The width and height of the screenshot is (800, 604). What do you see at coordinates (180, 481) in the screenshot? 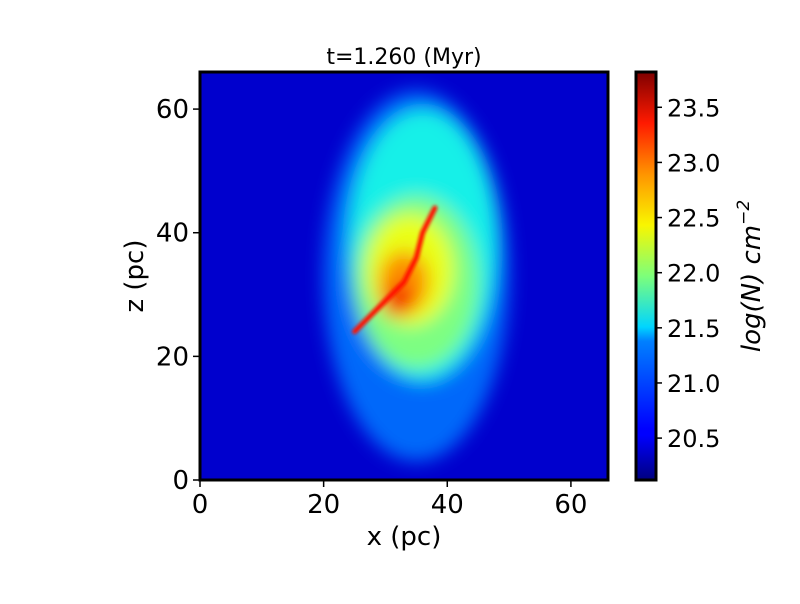
I see `y-tick-label: 0` at bounding box center [180, 481].